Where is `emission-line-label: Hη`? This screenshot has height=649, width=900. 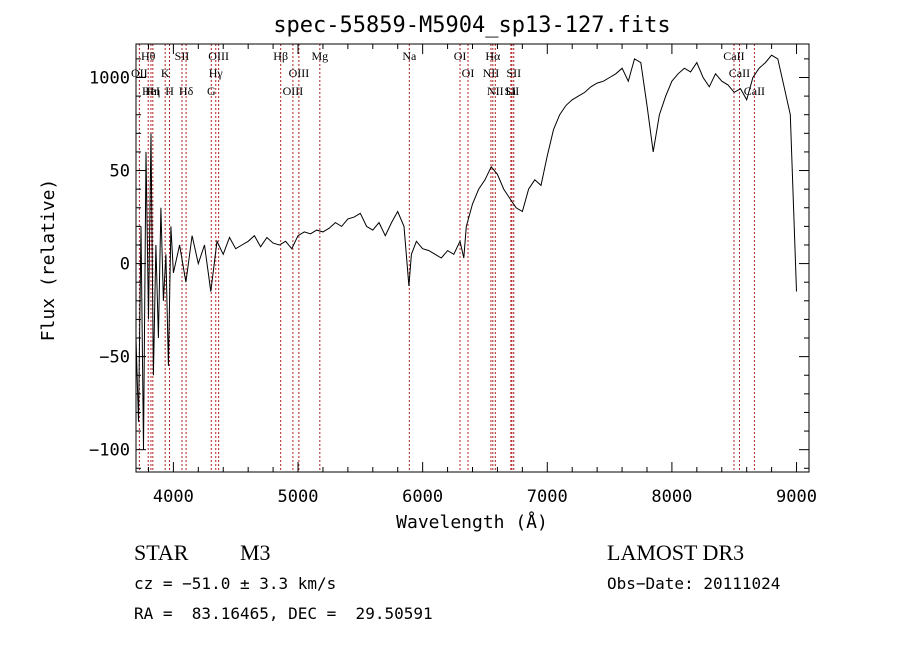 emission-line-label: Hη is located at coordinates (152, 91).